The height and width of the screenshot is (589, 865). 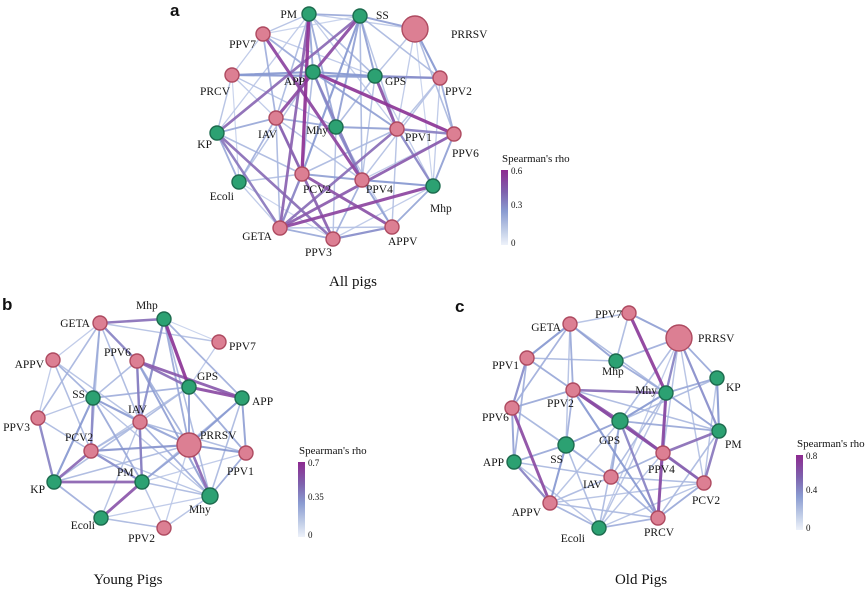 What do you see at coordinates (829, 490) in the screenshot?
I see `legend-panel-c: Spearman's rho 0.8 0.4 0` at bounding box center [829, 490].